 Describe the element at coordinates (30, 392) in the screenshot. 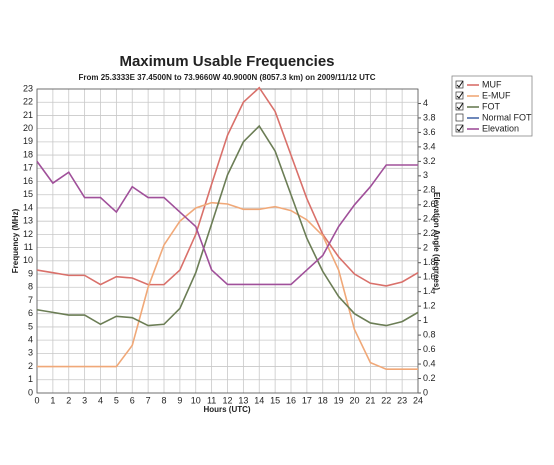

I see `y-tick-label: 0` at that location.